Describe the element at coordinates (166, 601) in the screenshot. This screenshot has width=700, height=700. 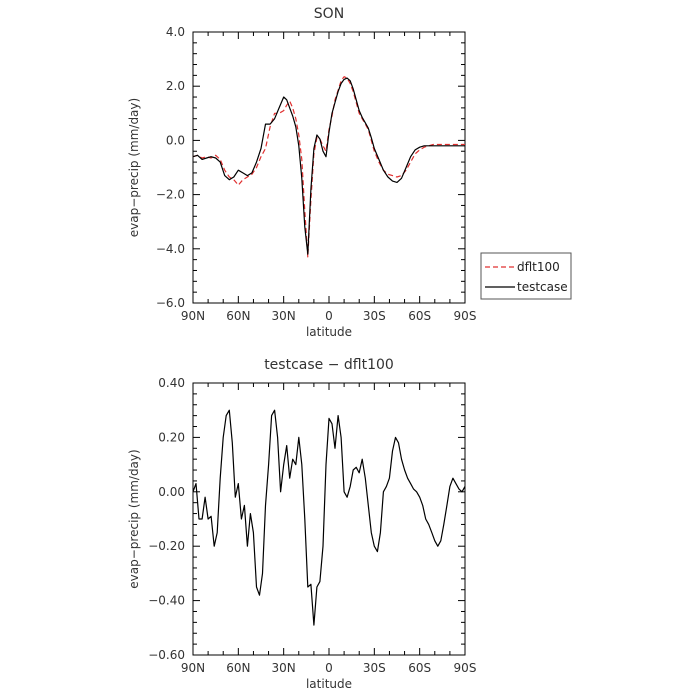
I see `y-tick-label: −0.40` at that location.